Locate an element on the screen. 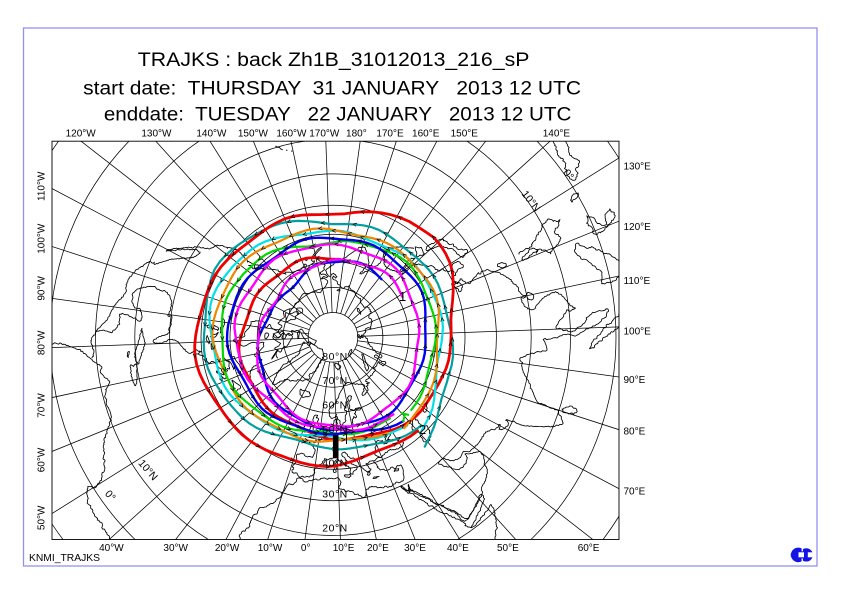 Image resolution: width=841 pixels, height=595 pixels. svg-text: 30°W is located at coordinates (175, 548).